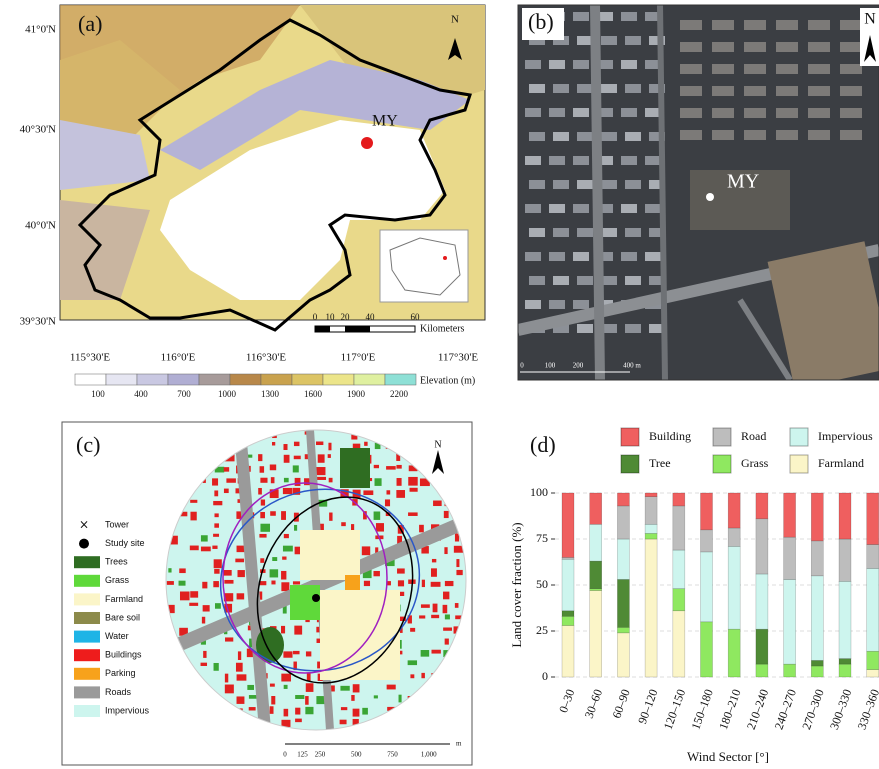 This screenshot has width=879, height=769. I want to click on y-axis-title: Land cover fraction (%), so click(516, 584).